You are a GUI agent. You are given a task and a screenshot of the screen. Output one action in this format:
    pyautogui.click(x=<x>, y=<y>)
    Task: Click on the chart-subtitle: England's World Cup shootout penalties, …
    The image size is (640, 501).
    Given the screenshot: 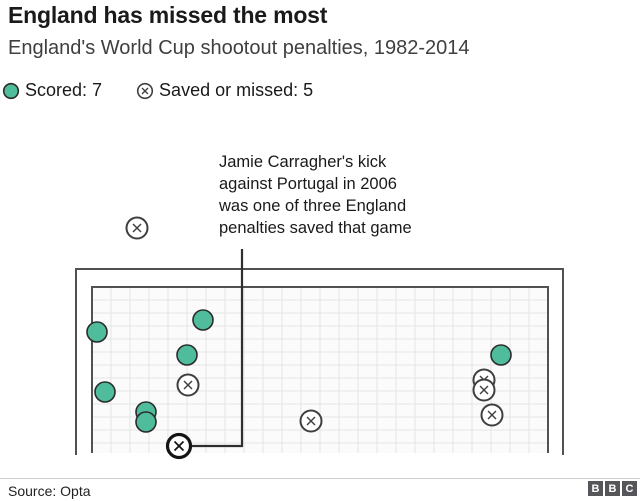 What is the action you would take?
    pyautogui.click(x=239, y=48)
    